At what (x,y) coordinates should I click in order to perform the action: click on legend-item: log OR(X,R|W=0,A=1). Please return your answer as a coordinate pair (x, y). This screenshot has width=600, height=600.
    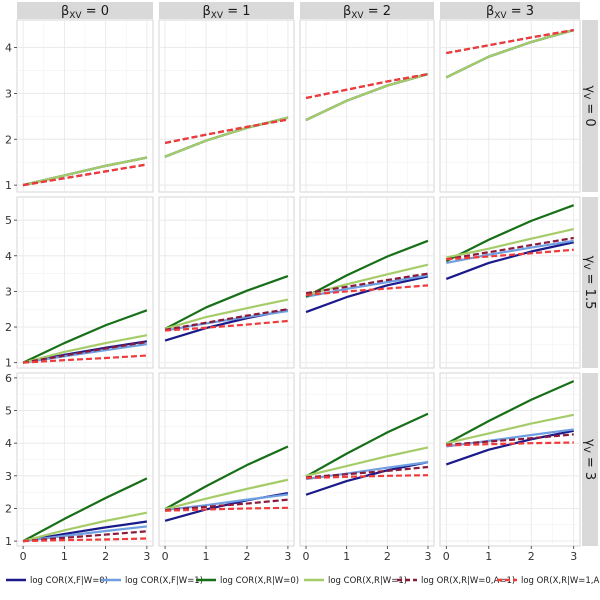
    Looking at the image, I should click on (456, 581).